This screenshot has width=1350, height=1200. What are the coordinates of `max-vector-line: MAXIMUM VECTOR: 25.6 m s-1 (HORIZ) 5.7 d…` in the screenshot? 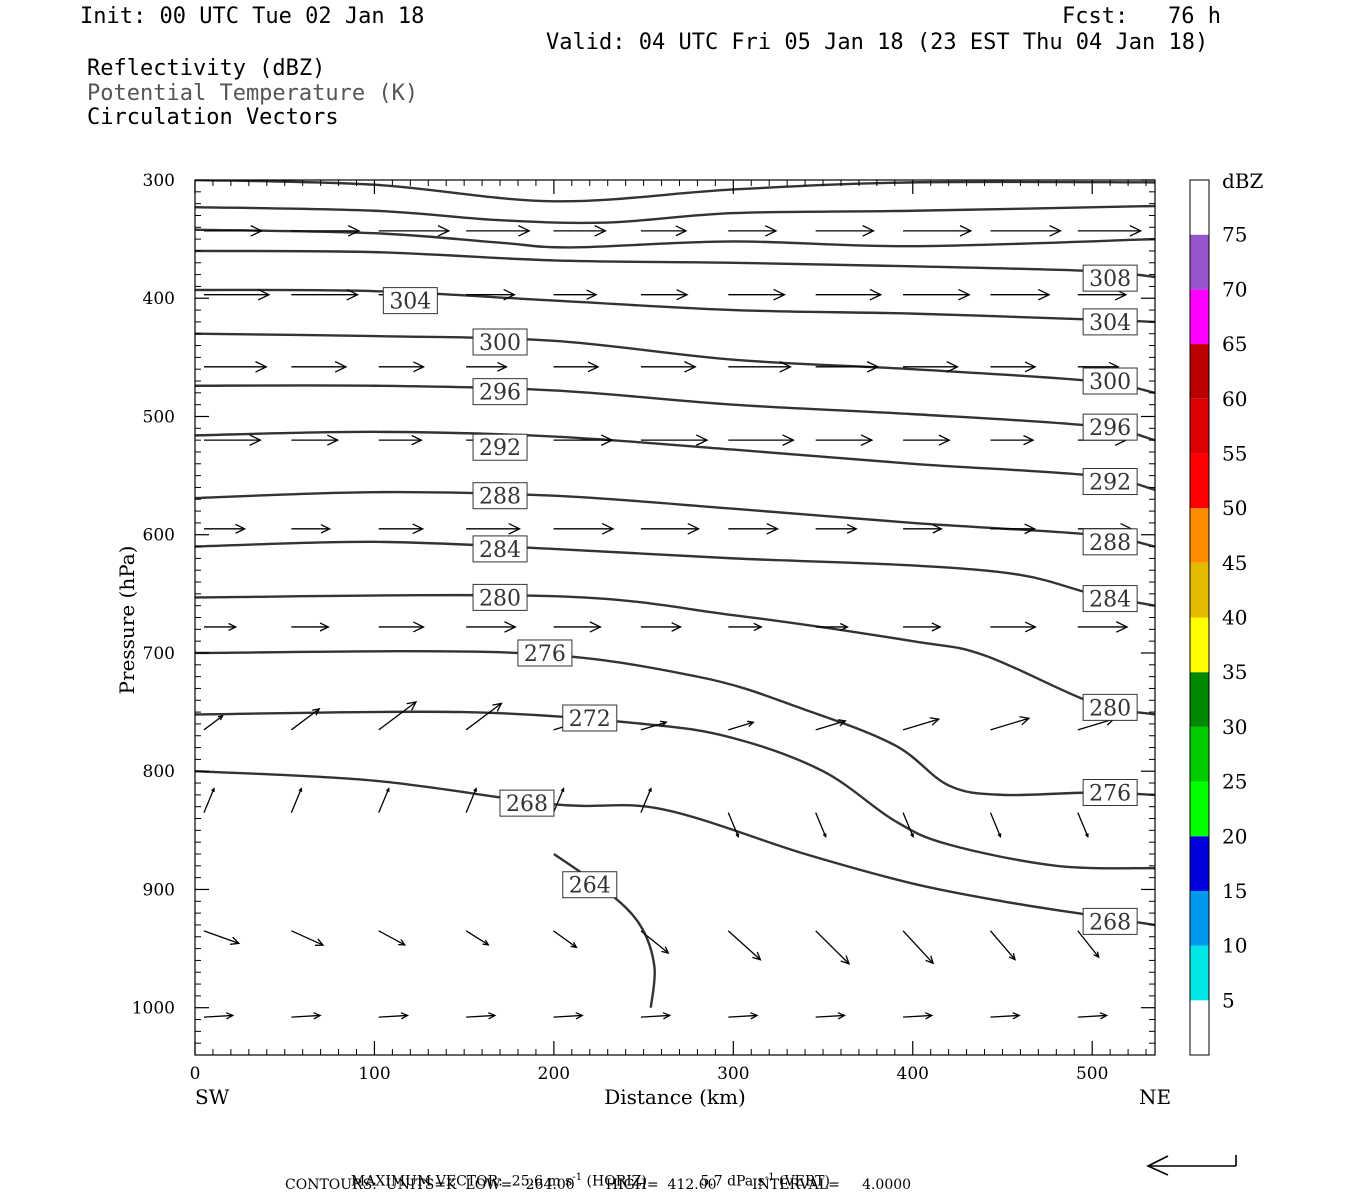 It's located at (586, 1174).